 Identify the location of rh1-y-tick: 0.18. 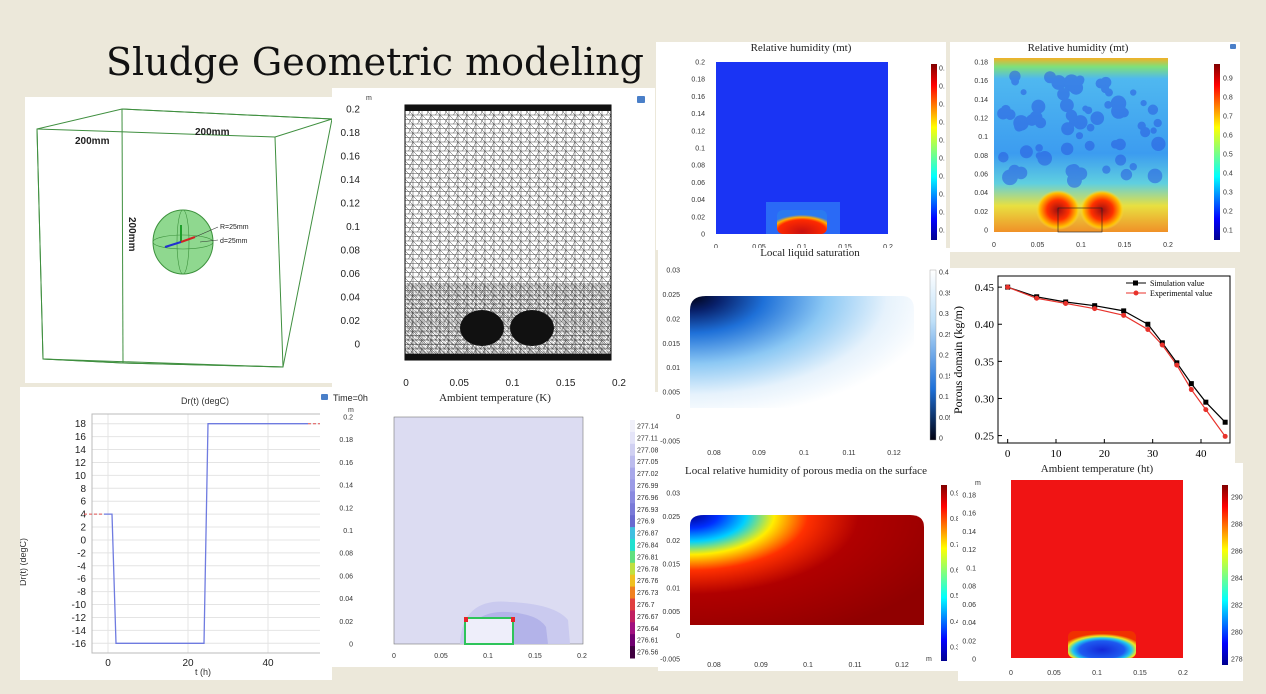
(698, 80).